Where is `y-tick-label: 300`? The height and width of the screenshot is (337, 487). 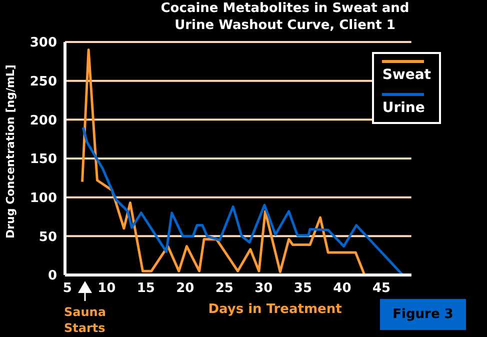
y-tick-label: 300 is located at coordinates (43, 43).